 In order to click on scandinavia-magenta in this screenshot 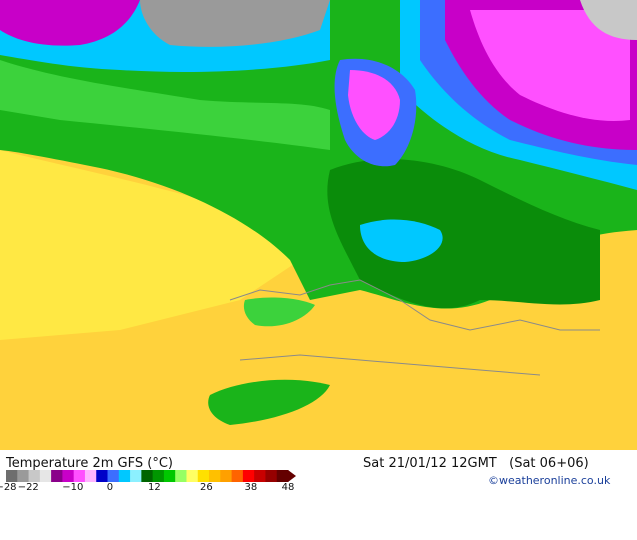, I will do `click(374, 105)`.